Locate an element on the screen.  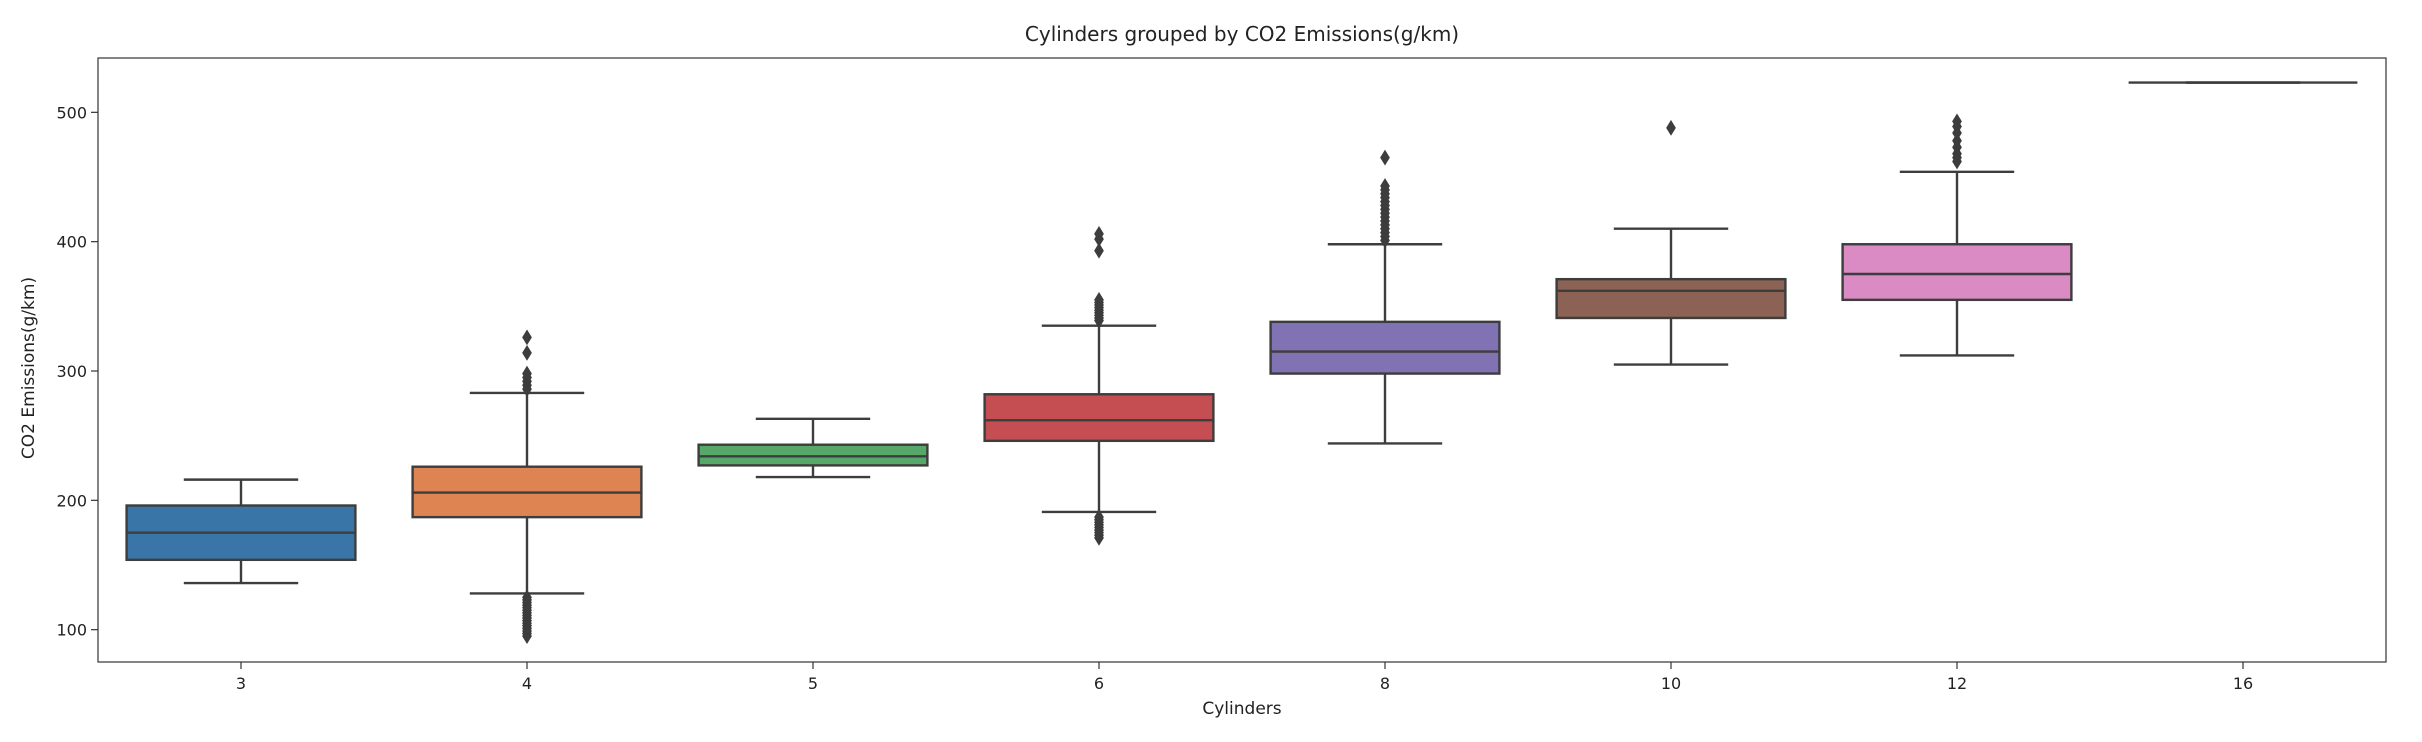
chart-title: Cylinders grouped by CO2 Emissions(g/km) is located at coordinates (1242, 34).